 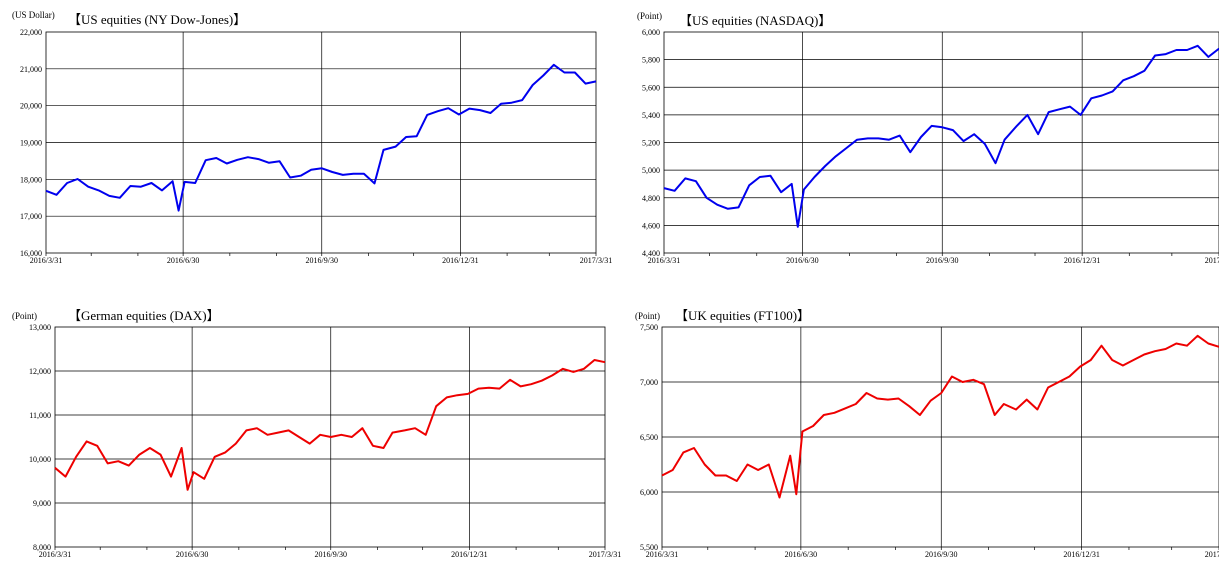 What do you see at coordinates (33, 15) in the screenshot?
I see `unit-label: (US Dollar)` at bounding box center [33, 15].